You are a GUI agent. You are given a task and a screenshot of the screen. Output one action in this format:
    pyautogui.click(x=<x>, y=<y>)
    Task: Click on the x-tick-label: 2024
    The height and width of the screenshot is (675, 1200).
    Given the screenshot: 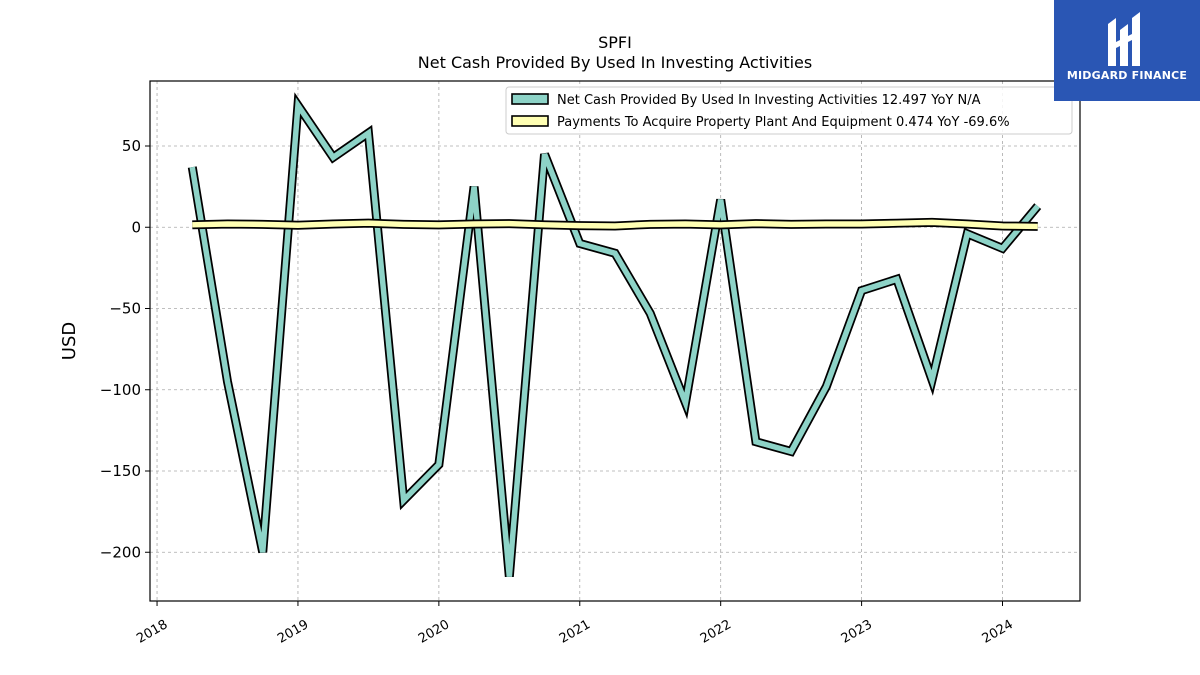 What is the action you would take?
    pyautogui.click(x=998, y=632)
    